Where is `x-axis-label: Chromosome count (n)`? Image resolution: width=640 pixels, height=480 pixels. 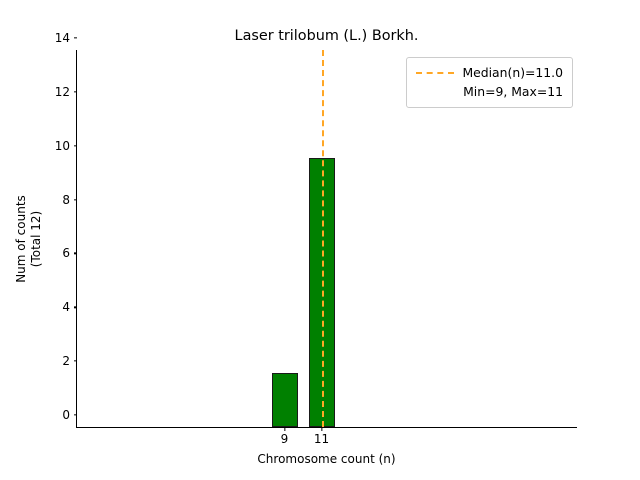
x-axis-label: Chromosome count (n) is located at coordinates (326, 459).